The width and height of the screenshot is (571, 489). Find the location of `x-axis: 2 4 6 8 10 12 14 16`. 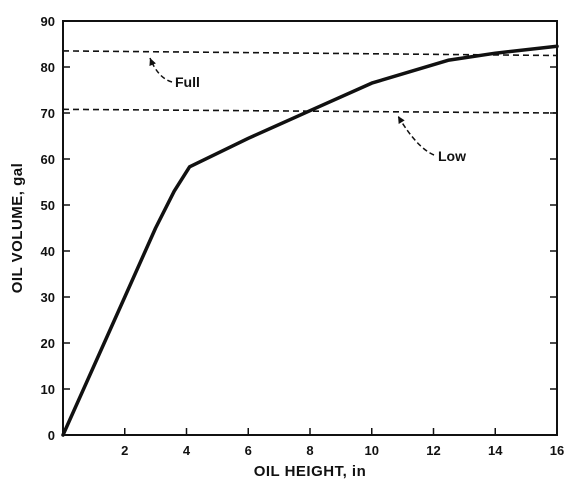

x-axis: 2 4 6 8 10 12 14 16 is located at coordinates (342, 443).